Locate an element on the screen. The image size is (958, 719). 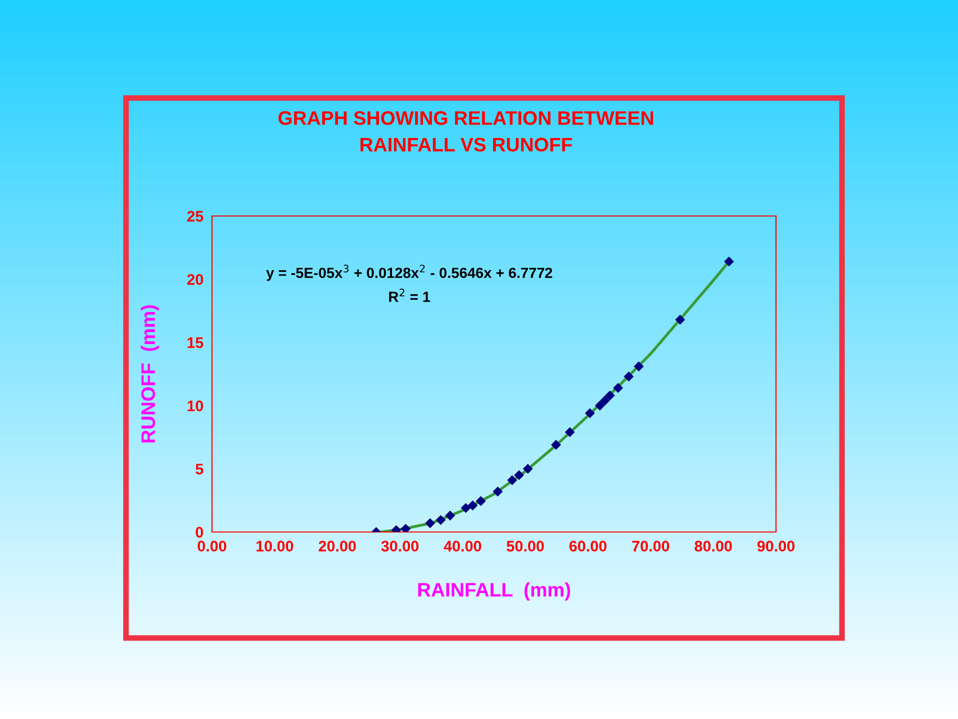
y-tick-label: 5 is located at coordinates (200, 469).